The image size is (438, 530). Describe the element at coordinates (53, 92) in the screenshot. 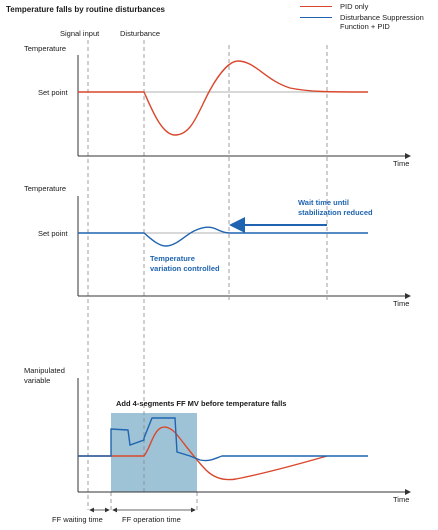

I see `panel1-setpoint-label: Set point` at that location.